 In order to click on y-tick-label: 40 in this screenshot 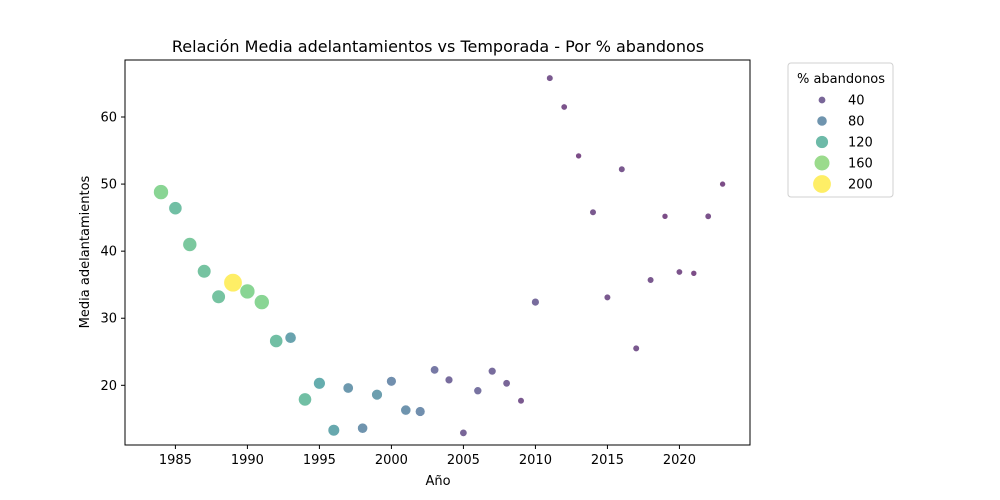, I will do `click(108, 252)`.